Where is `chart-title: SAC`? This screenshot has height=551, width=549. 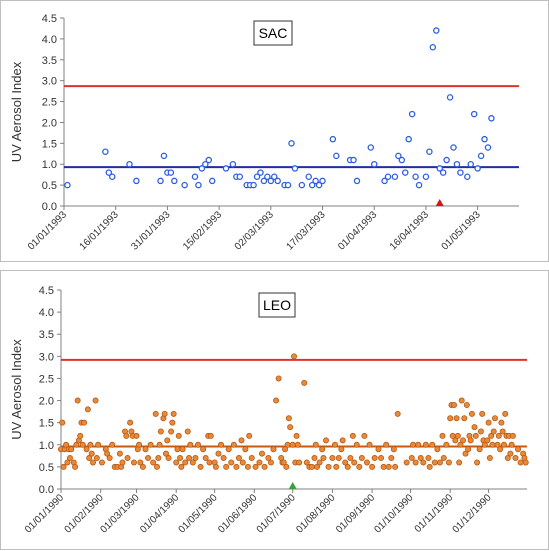
chart-title: SAC is located at coordinates (273, 33).